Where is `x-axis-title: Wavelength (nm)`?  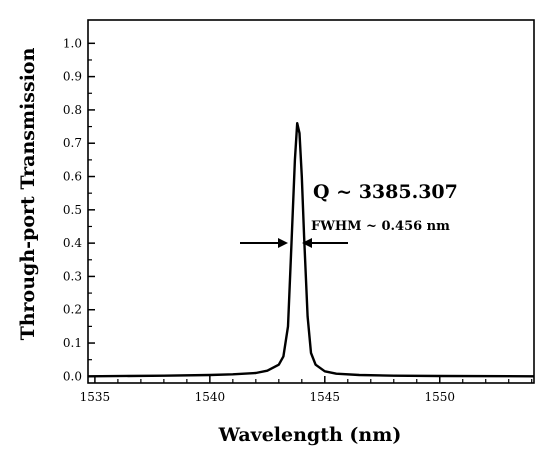
x-axis-title: Wavelength (nm) is located at coordinates (310, 435).